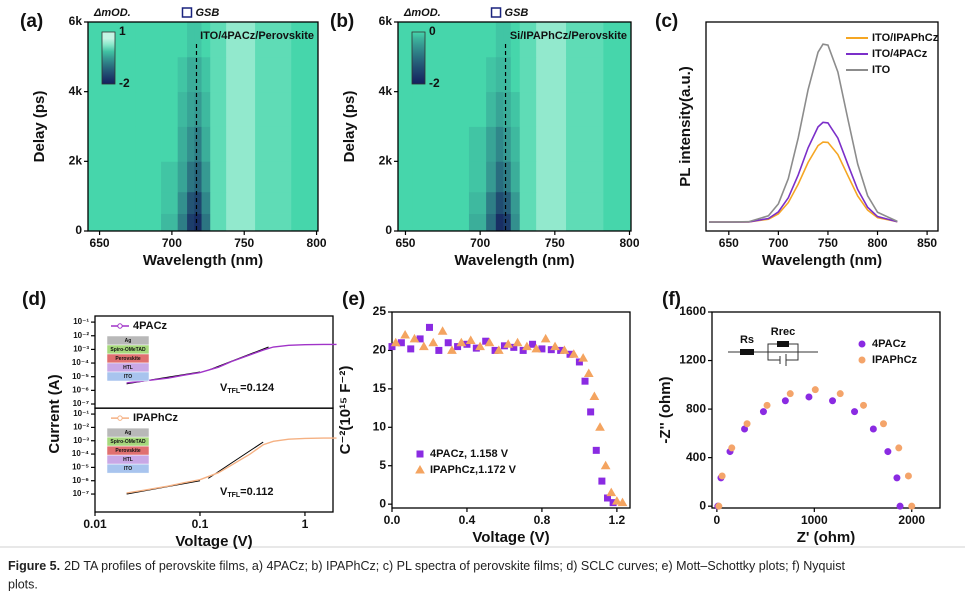 Image resolution: width=965 pixels, height=598 pixels. I want to click on panel-label: (d), so click(34, 299).